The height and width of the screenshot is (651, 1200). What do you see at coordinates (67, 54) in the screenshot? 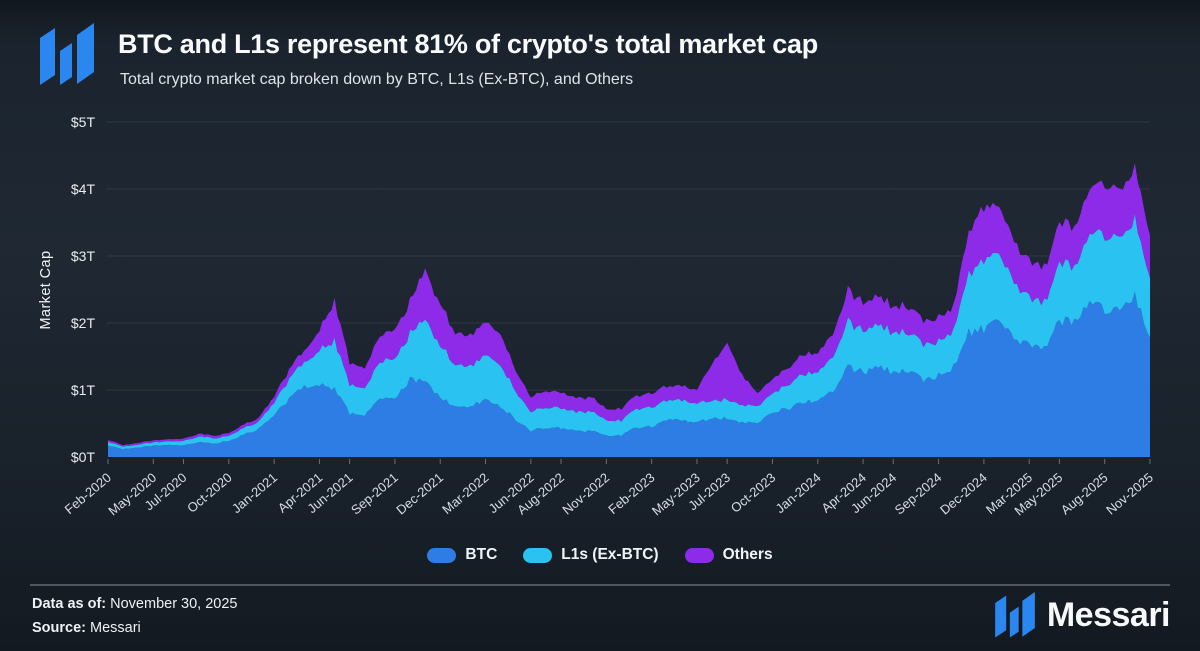
I see `messari-logo-icon` at bounding box center [67, 54].